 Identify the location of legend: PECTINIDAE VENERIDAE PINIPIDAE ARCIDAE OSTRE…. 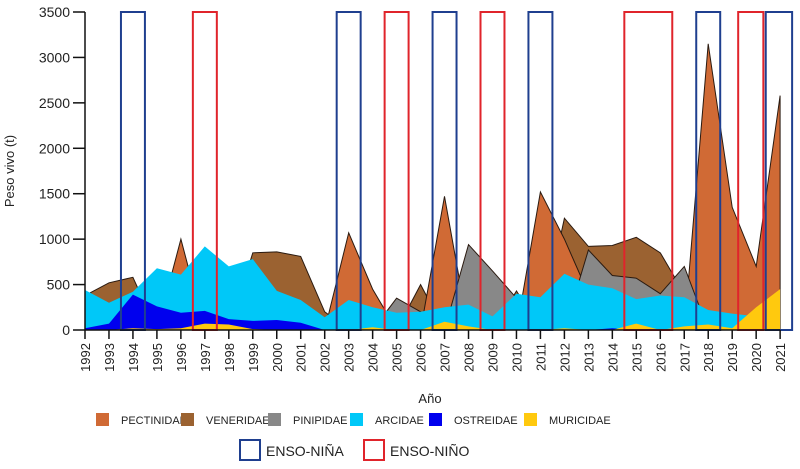
(353, 420).